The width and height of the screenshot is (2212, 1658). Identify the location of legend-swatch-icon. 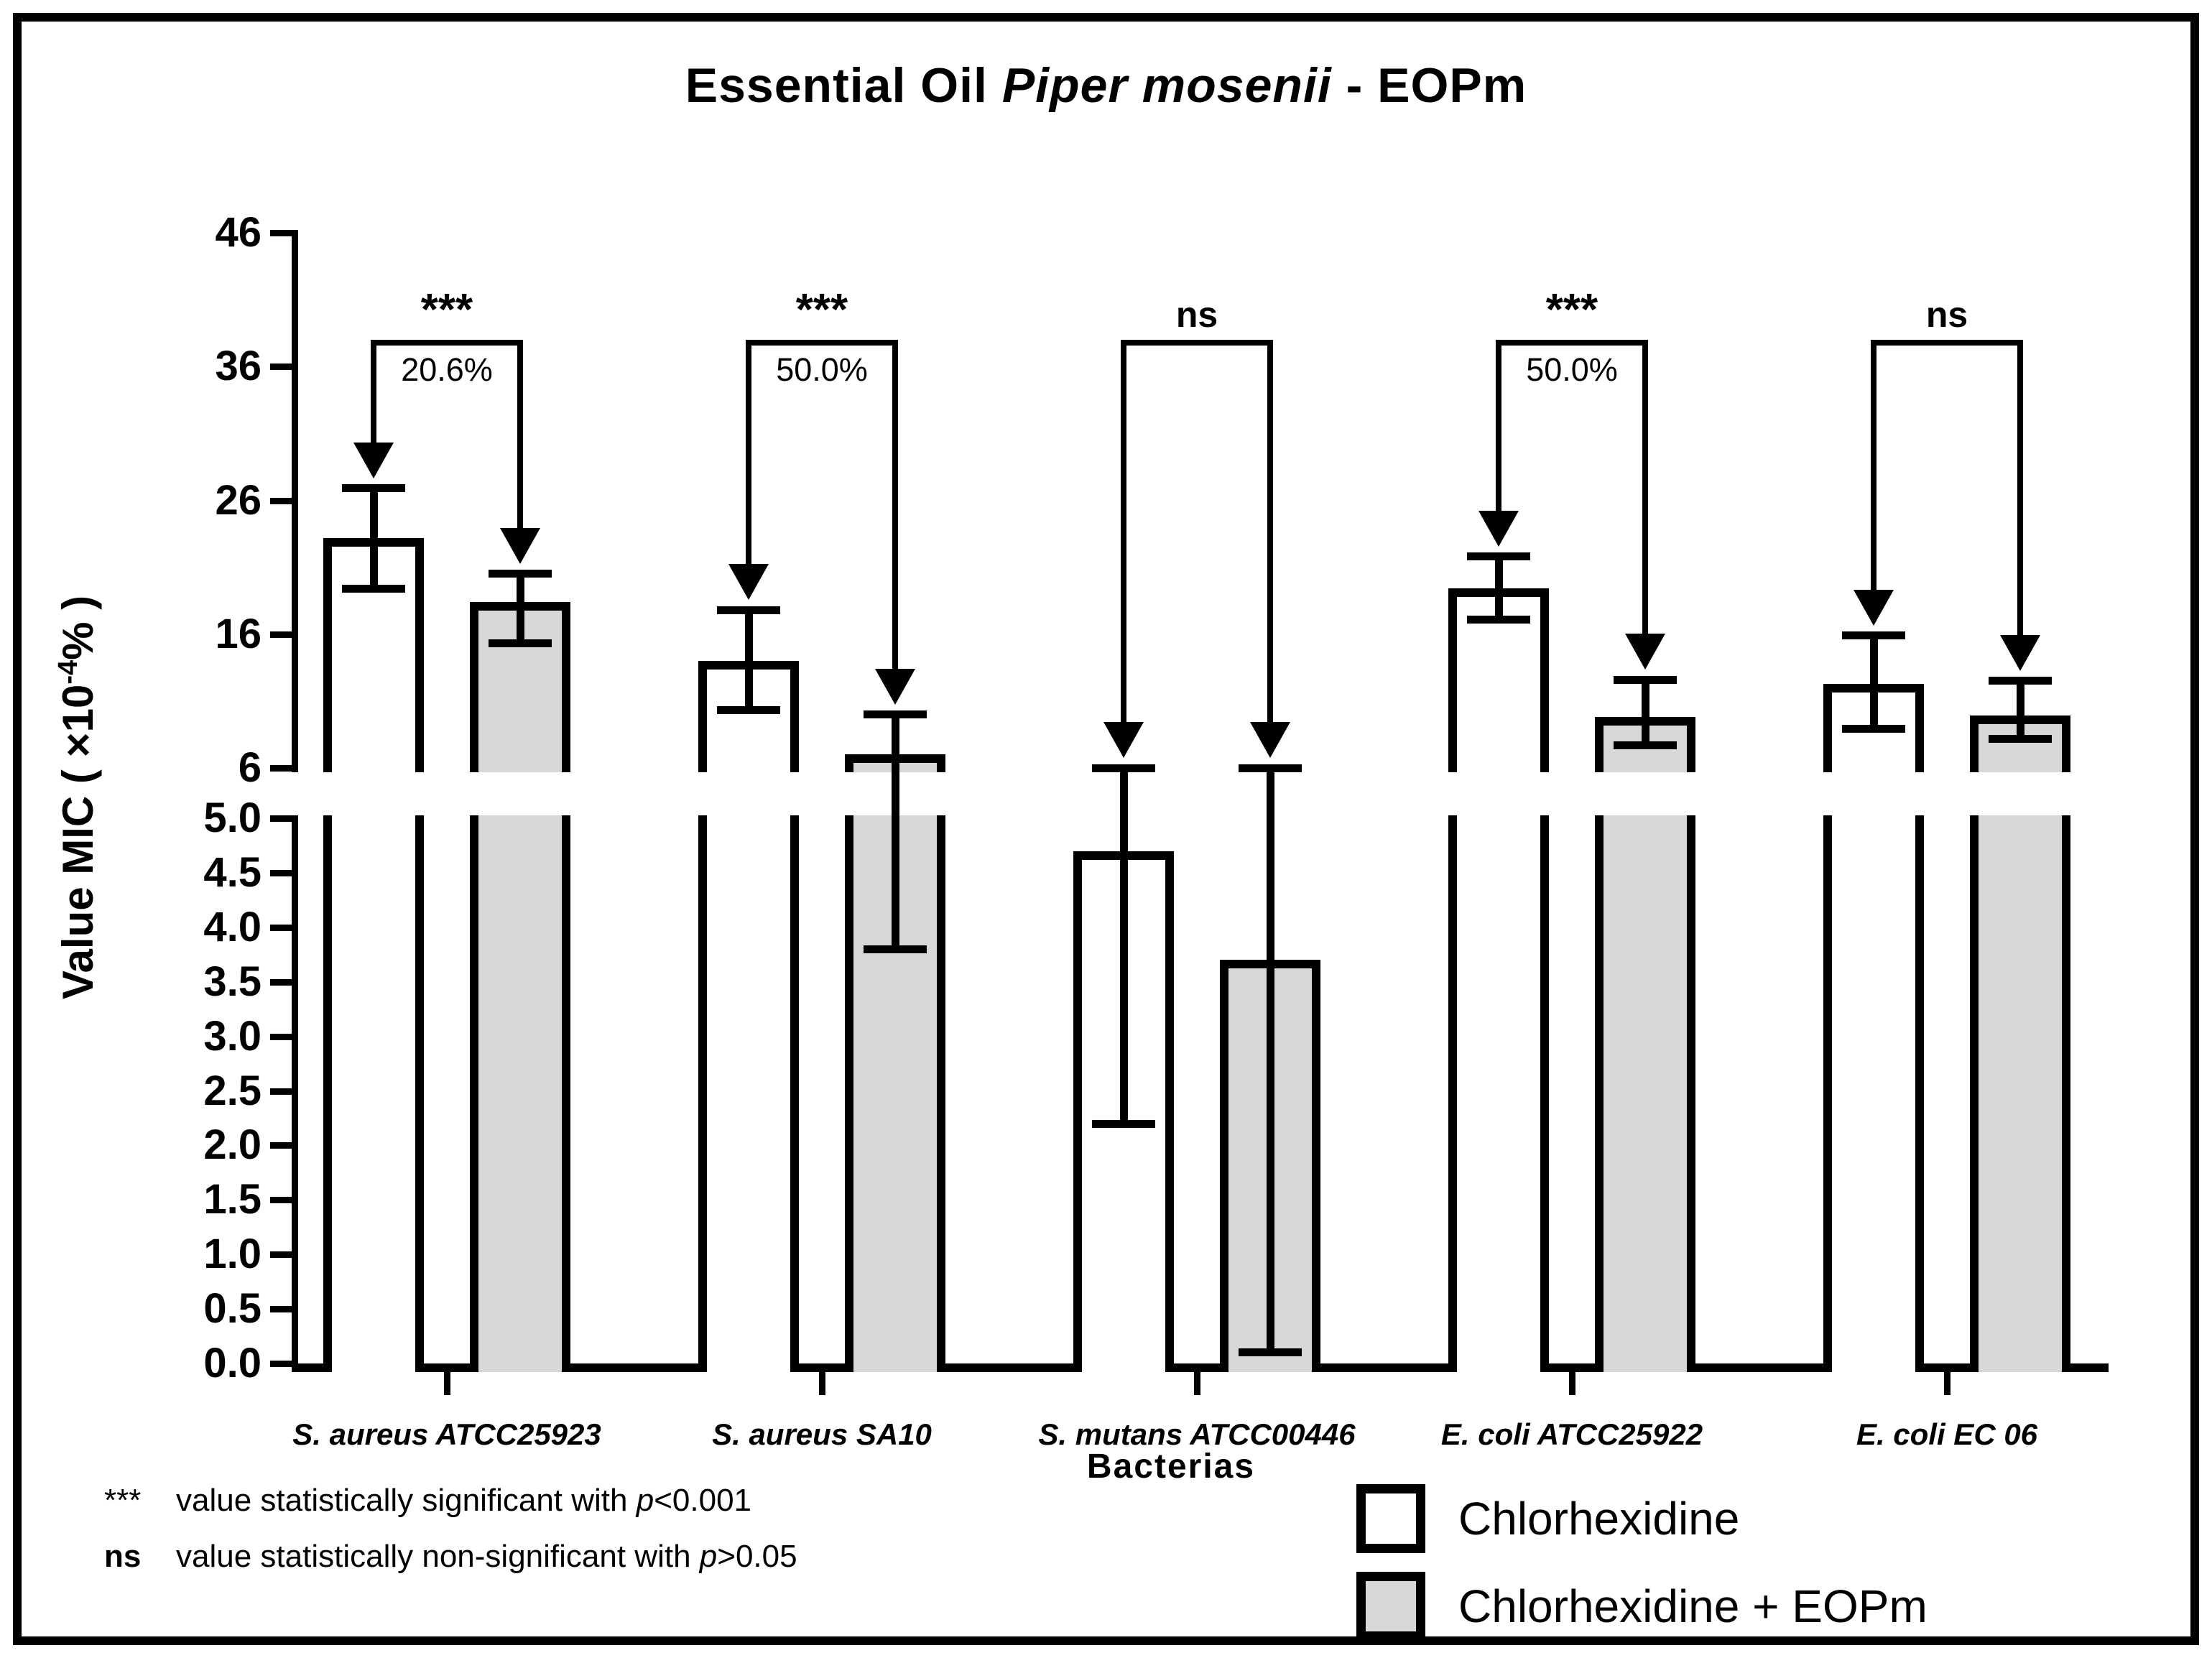
(1390, 1606).